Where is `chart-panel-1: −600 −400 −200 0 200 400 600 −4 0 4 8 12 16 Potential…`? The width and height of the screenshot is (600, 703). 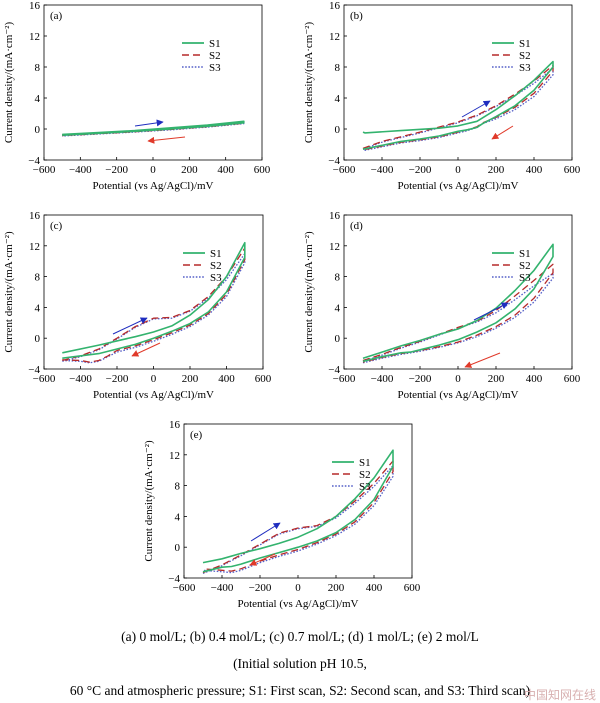 chart-panel-1: −600 −400 −200 0 200 400 600 −4 0 4 8 12 16 Potential… is located at coordinates (137, 96).